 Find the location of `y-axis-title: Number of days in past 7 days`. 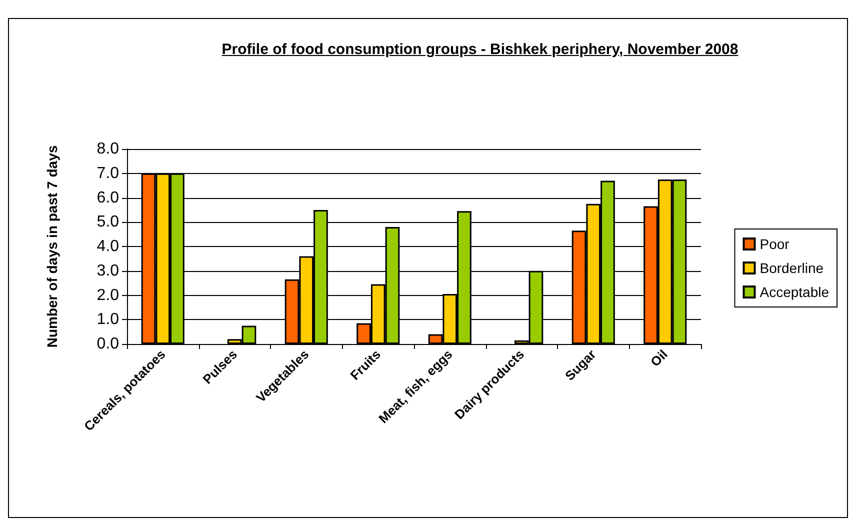

y-axis-title: Number of days in past 7 days is located at coordinates (52, 246).